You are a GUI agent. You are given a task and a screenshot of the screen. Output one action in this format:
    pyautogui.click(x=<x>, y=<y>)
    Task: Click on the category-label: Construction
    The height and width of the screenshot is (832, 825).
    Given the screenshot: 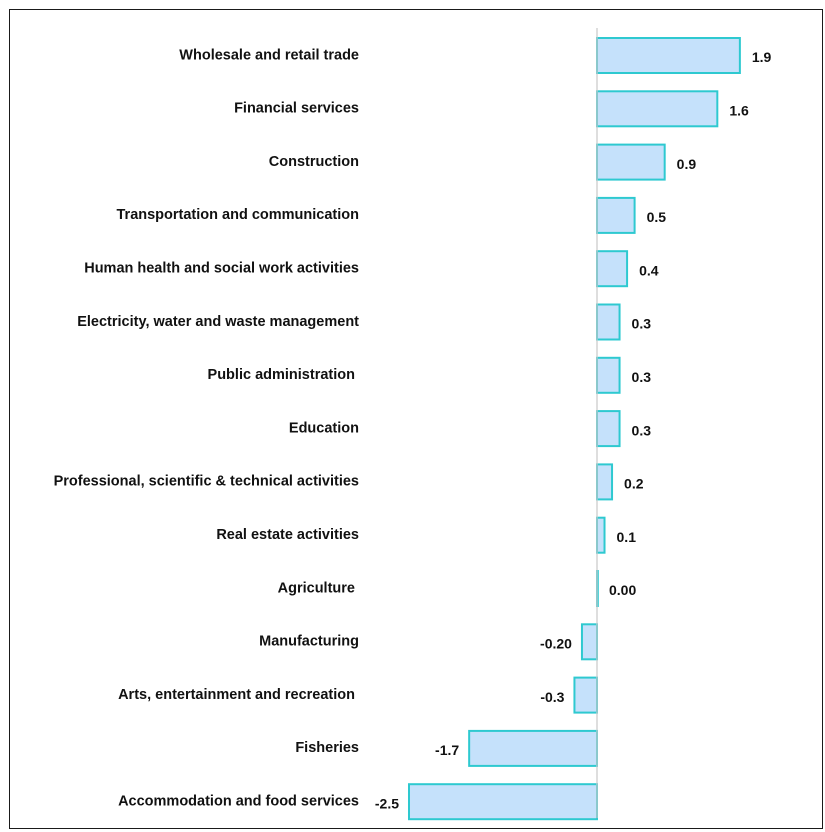 What is the action you would take?
    pyautogui.click(x=314, y=162)
    